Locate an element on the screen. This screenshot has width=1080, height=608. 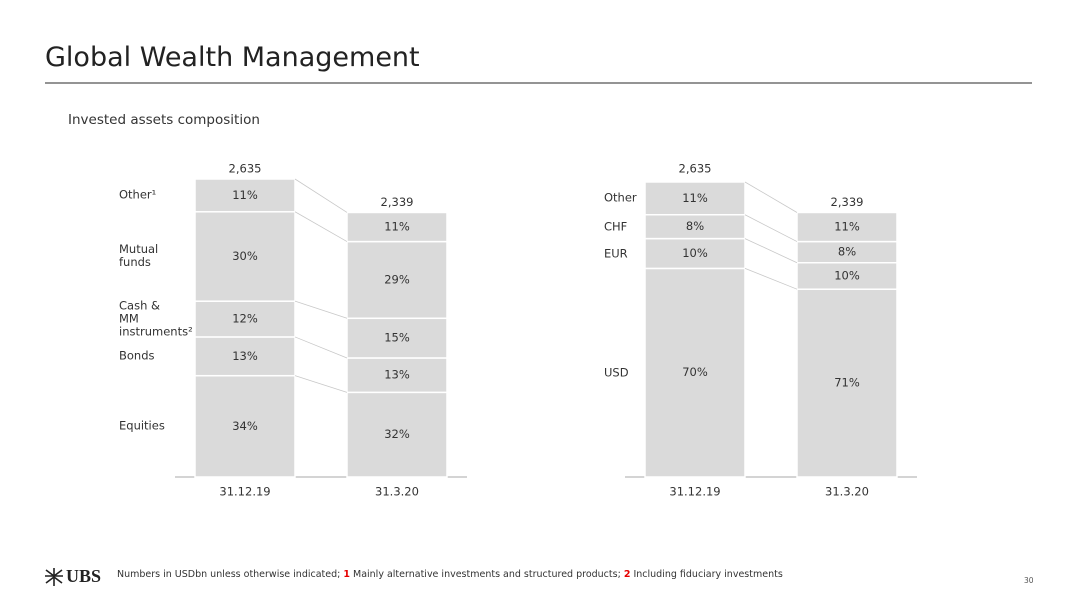
value-label: 34% is located at coordinates (245, 426).